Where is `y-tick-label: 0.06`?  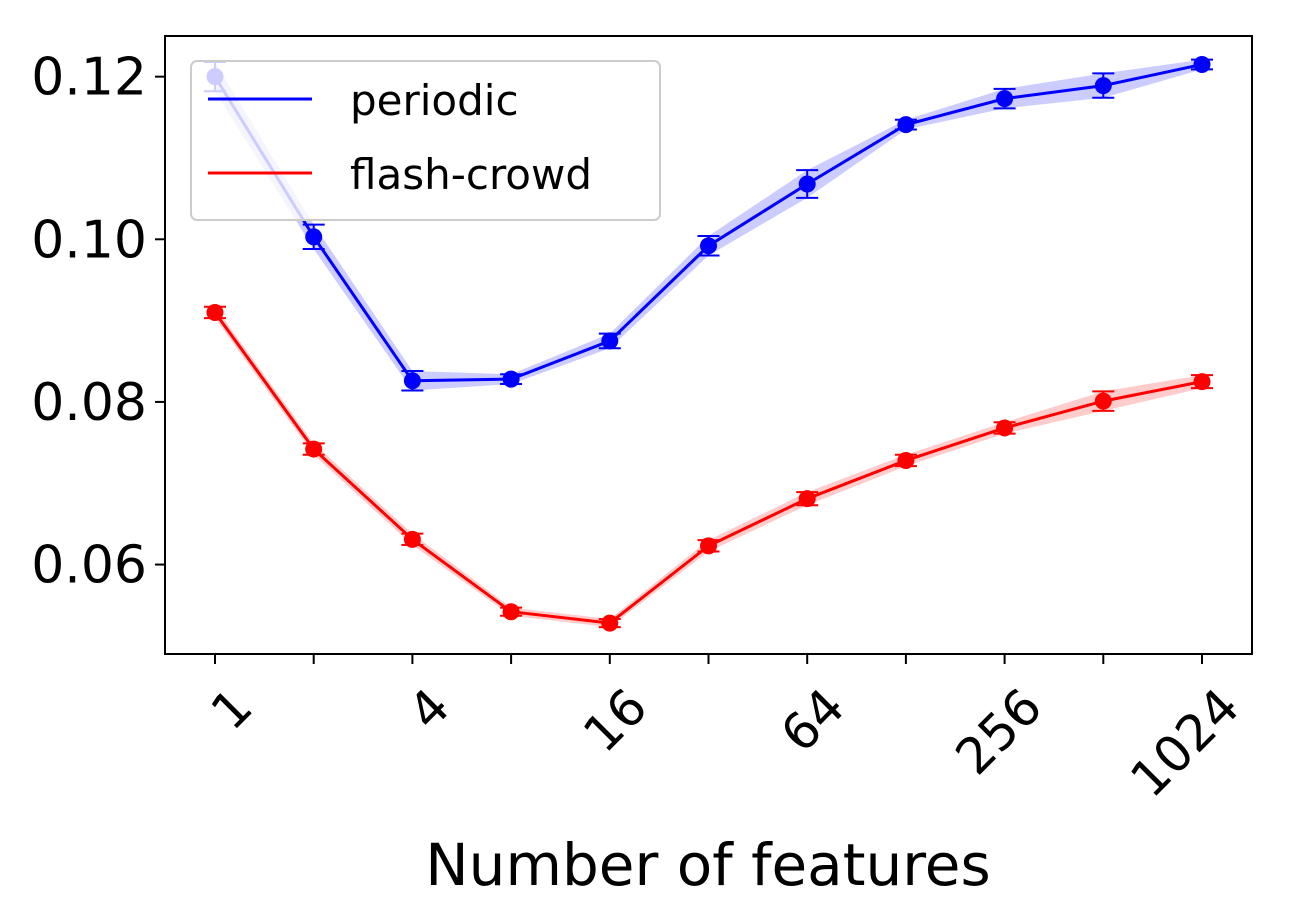
y-tick-label: 0.06 is located at coordinates (89, 566).